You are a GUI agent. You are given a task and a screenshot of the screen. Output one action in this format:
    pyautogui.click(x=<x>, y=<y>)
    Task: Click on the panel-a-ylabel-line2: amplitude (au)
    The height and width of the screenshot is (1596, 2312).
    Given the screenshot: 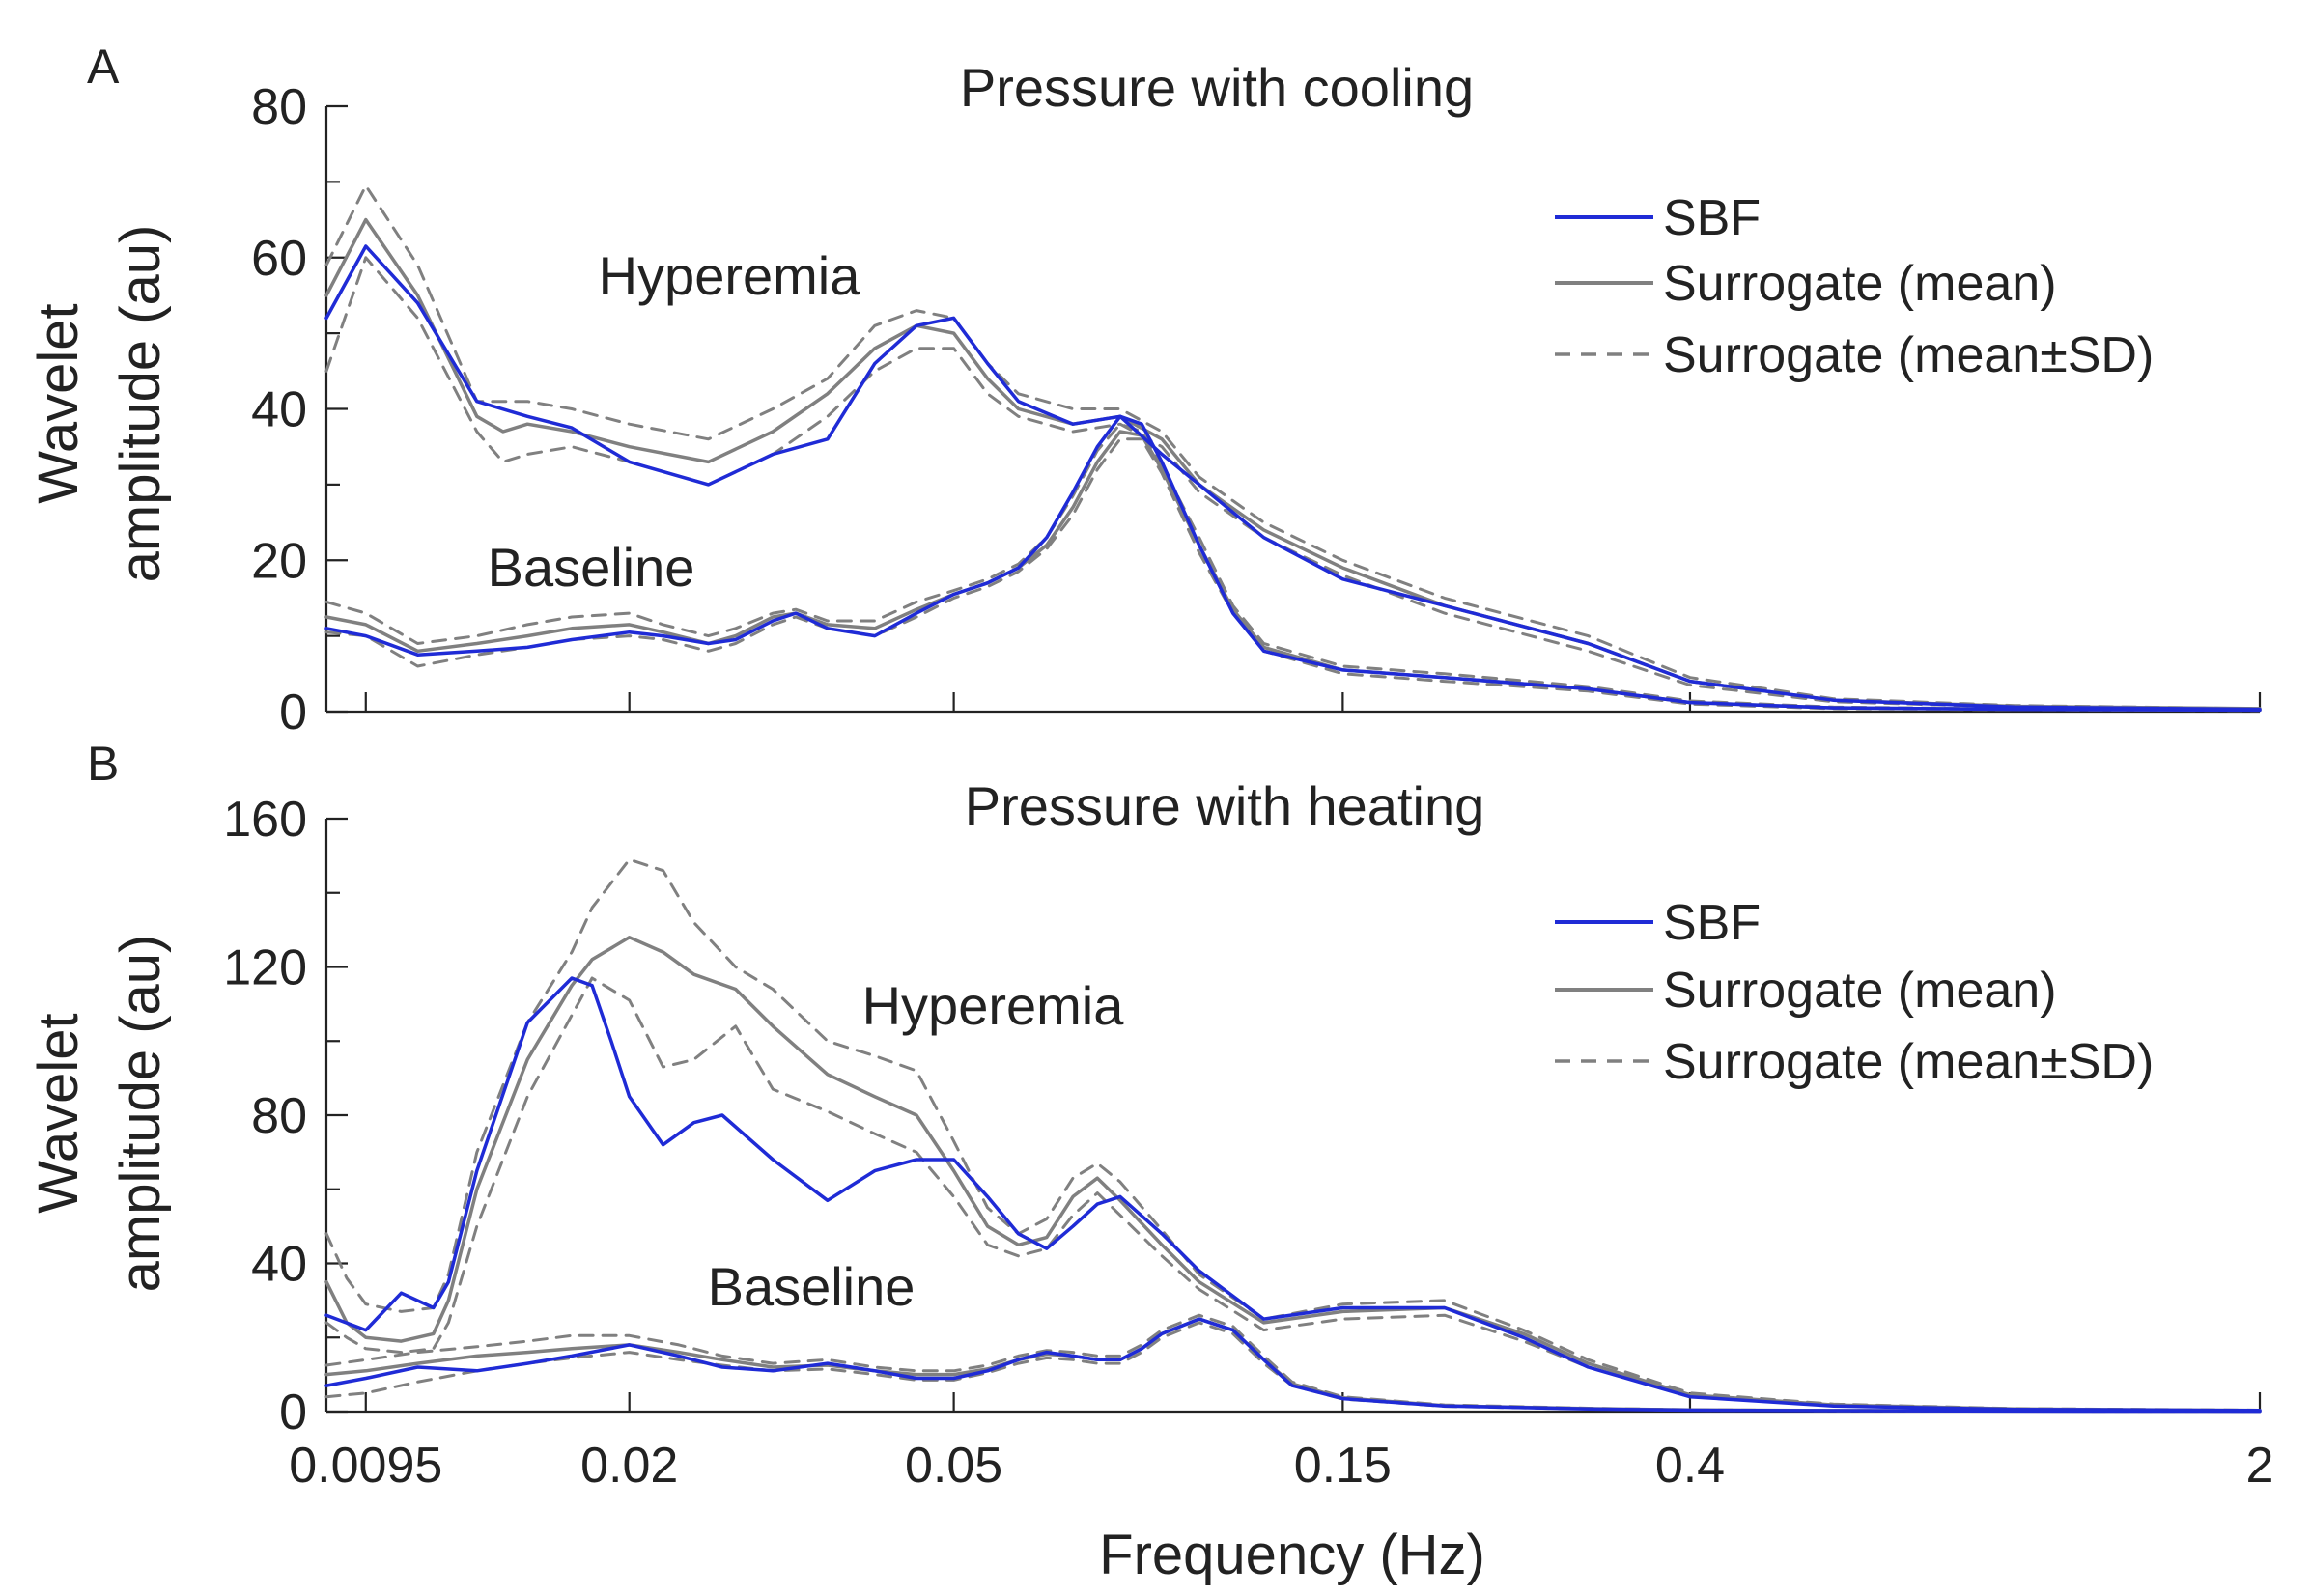 What is the action you would take?
    pyautogui.click(x=140, y=404)
    